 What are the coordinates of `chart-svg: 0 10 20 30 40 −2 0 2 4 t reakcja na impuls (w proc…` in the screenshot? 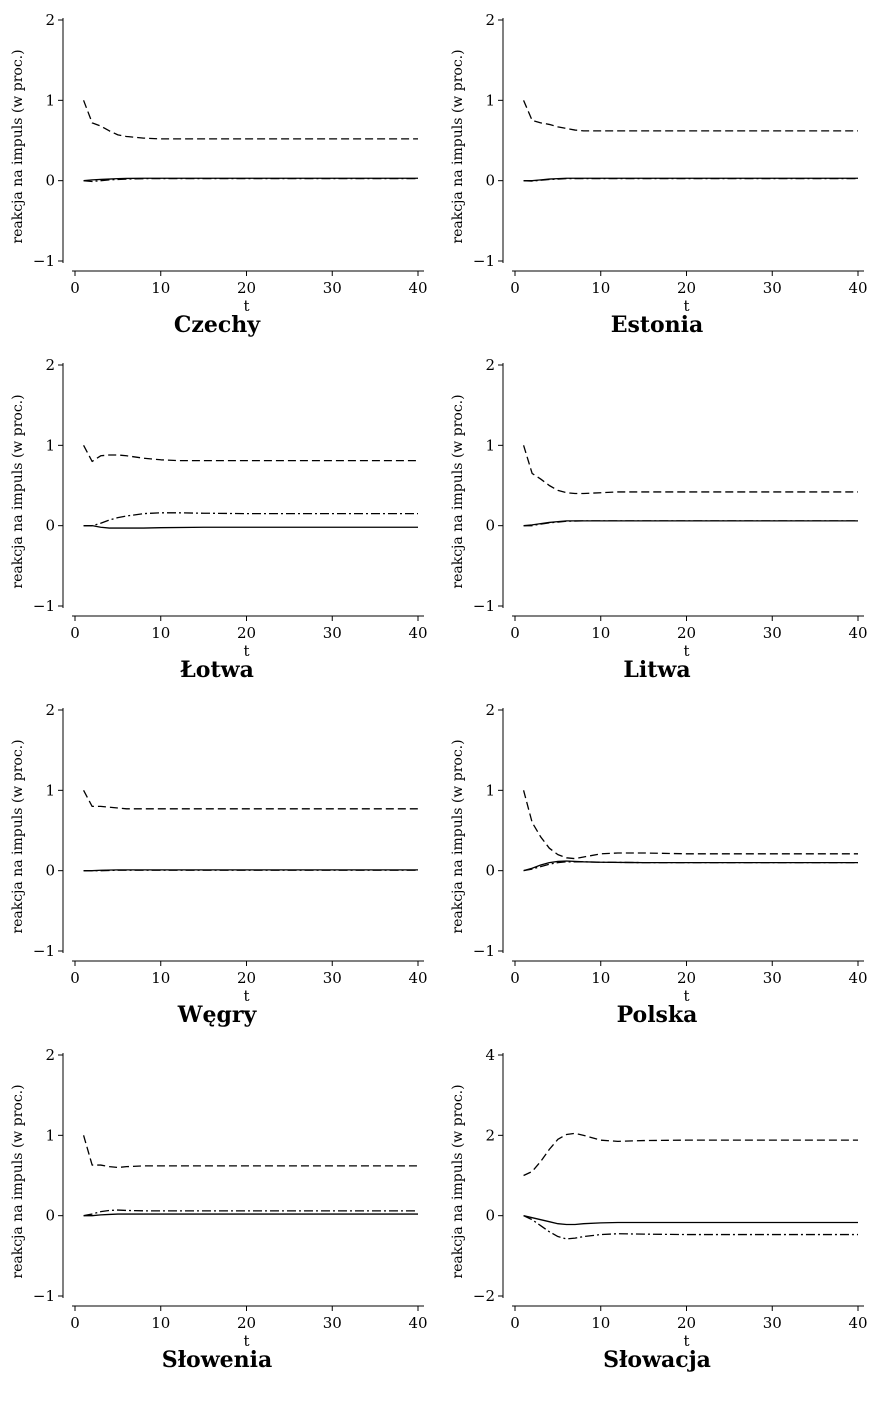 It's located at (659, 1198).